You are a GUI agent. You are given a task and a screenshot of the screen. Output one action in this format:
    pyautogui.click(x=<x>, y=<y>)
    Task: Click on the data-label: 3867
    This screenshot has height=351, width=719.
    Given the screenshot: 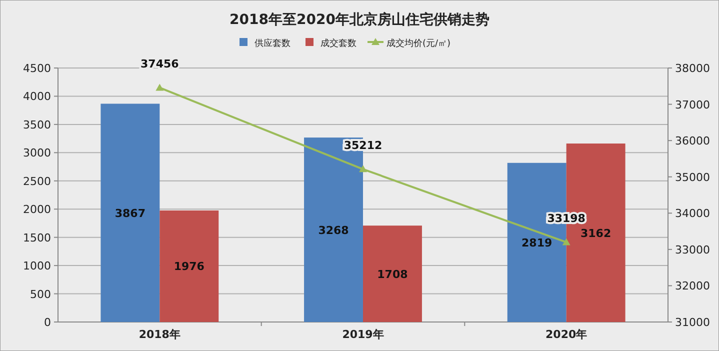 What is the action you would take?
    pyautogui.click(x=130, y=213)
    